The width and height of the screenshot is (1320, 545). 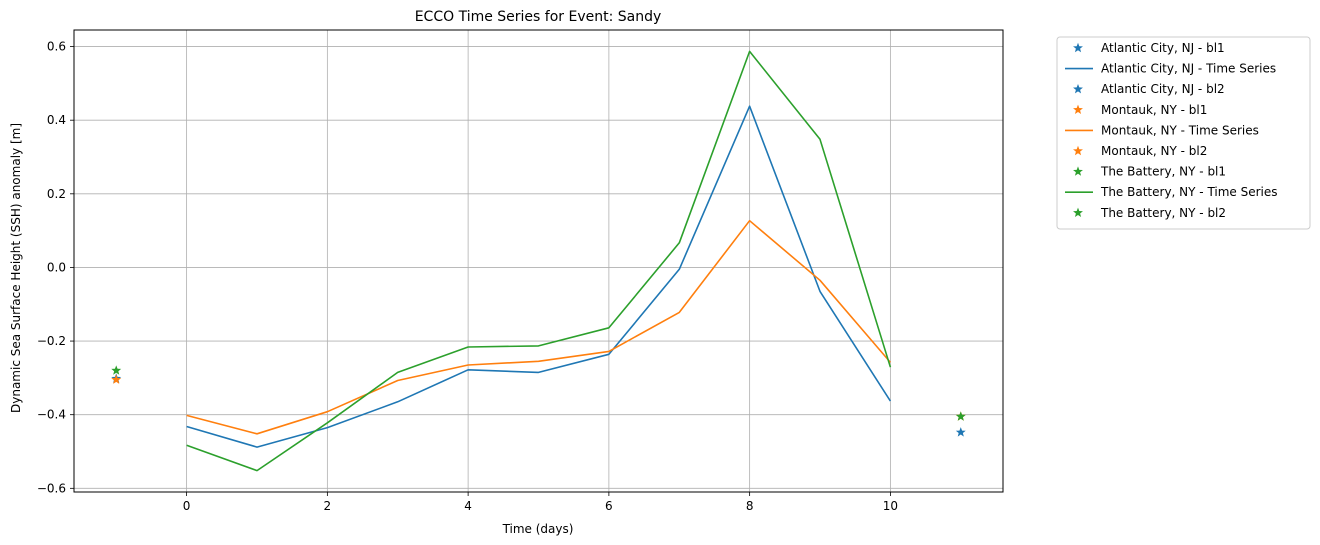 I want to click on chart-title: ECCO Time Series for Event: Sandy, so click(x=538, y=17).